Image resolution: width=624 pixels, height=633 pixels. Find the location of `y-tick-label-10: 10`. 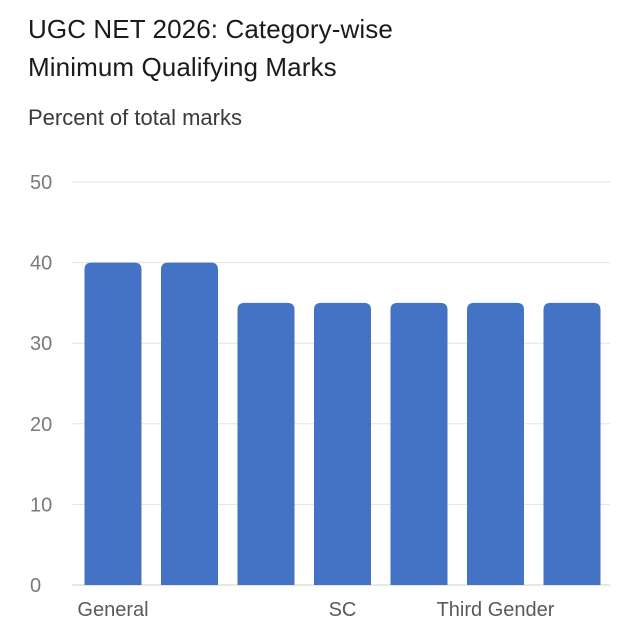

y-tick-label-10: 10 is located at coordinates (41, 505).